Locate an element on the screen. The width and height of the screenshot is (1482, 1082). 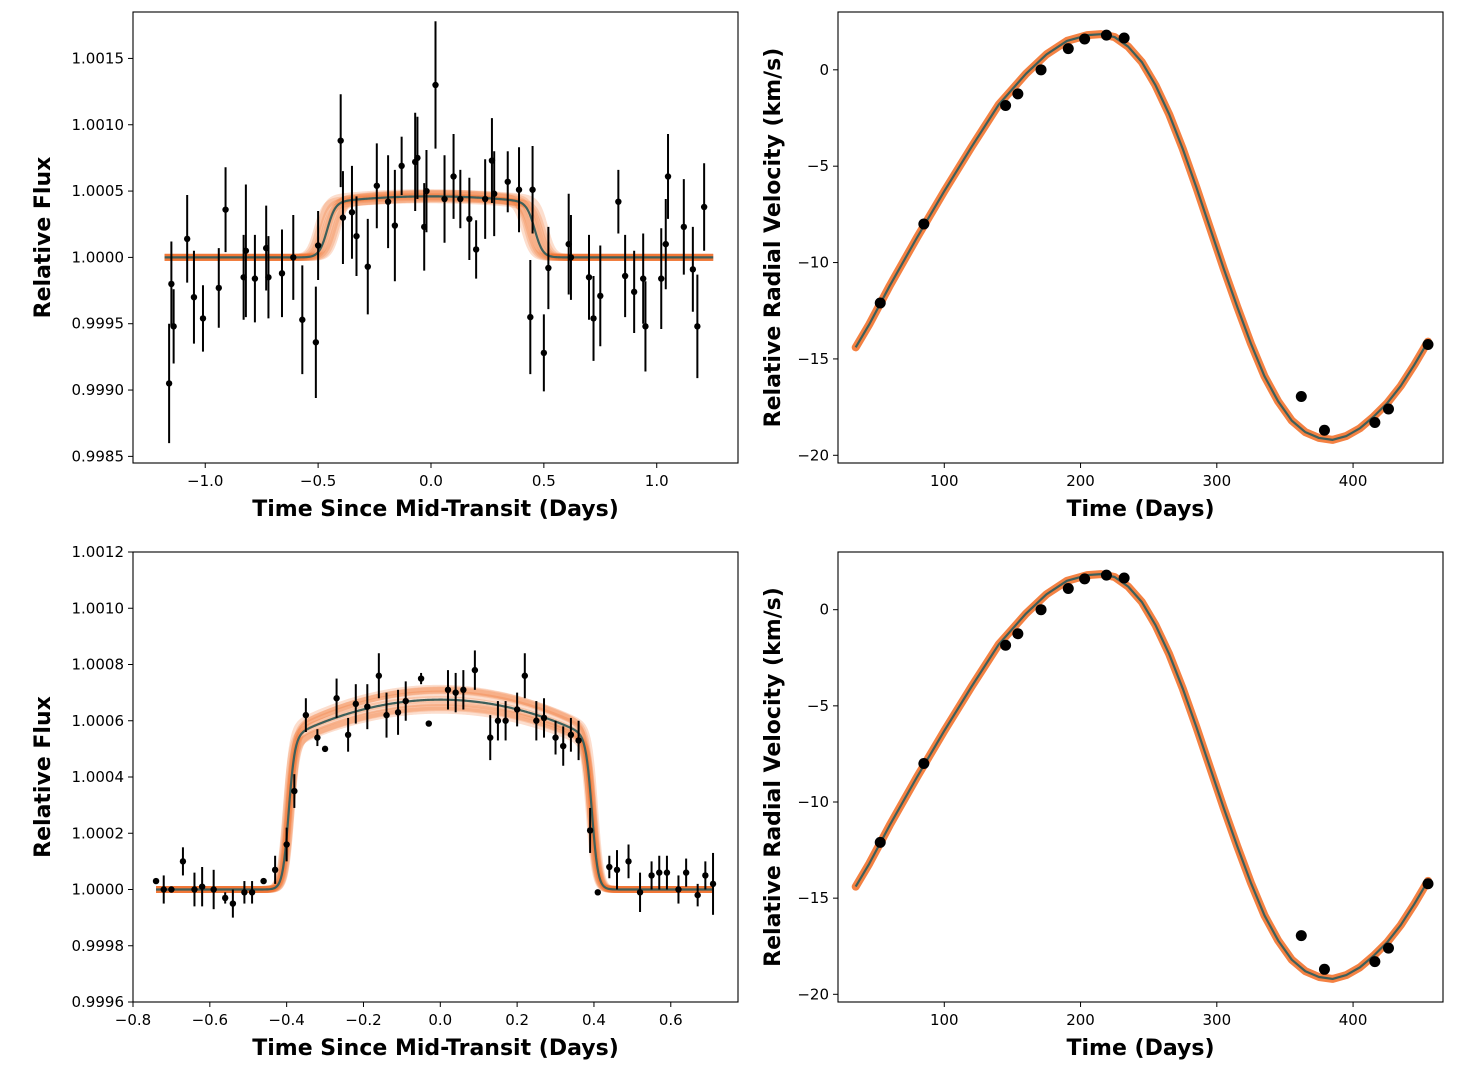
model-line is located at coordinates (1141, 237).